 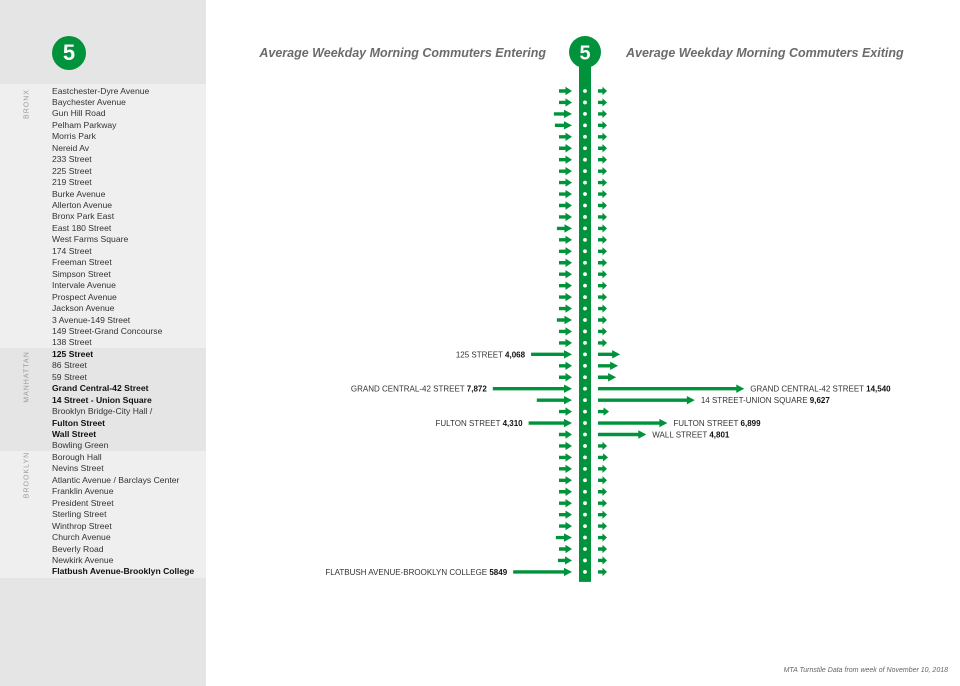 What do you see at coordinates (79, 113) in the screenshot?
I see `station-name-gun-hill-road: Gun Hill Road` at bounding box center [79, 113].